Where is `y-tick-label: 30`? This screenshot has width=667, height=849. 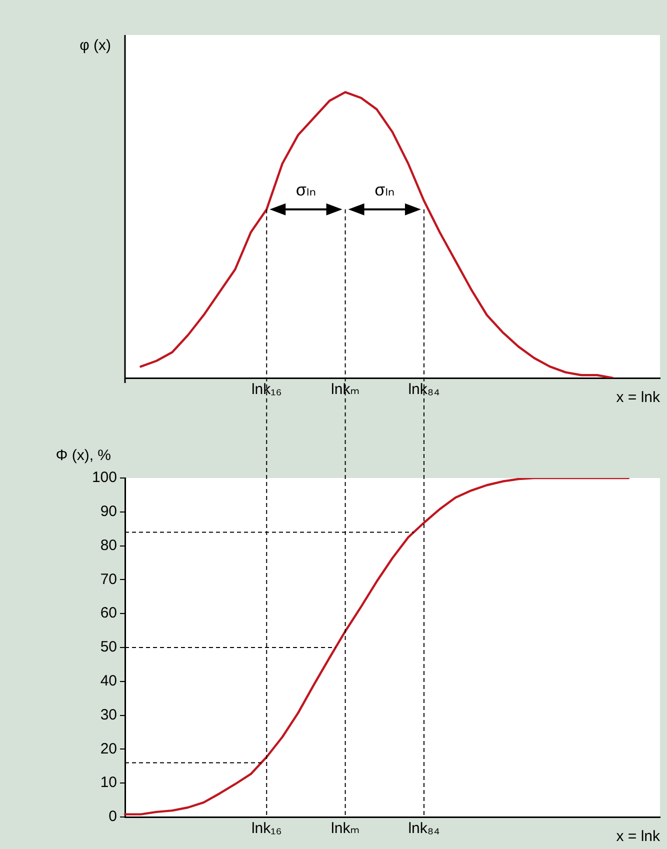
y-tick-label: 30 is located at coordinates (108, 715).